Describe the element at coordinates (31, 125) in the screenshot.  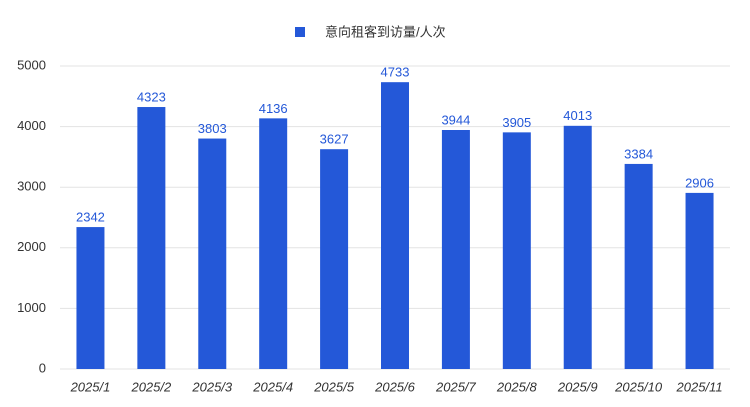
I see `y-tick-label: 4000` at that location.